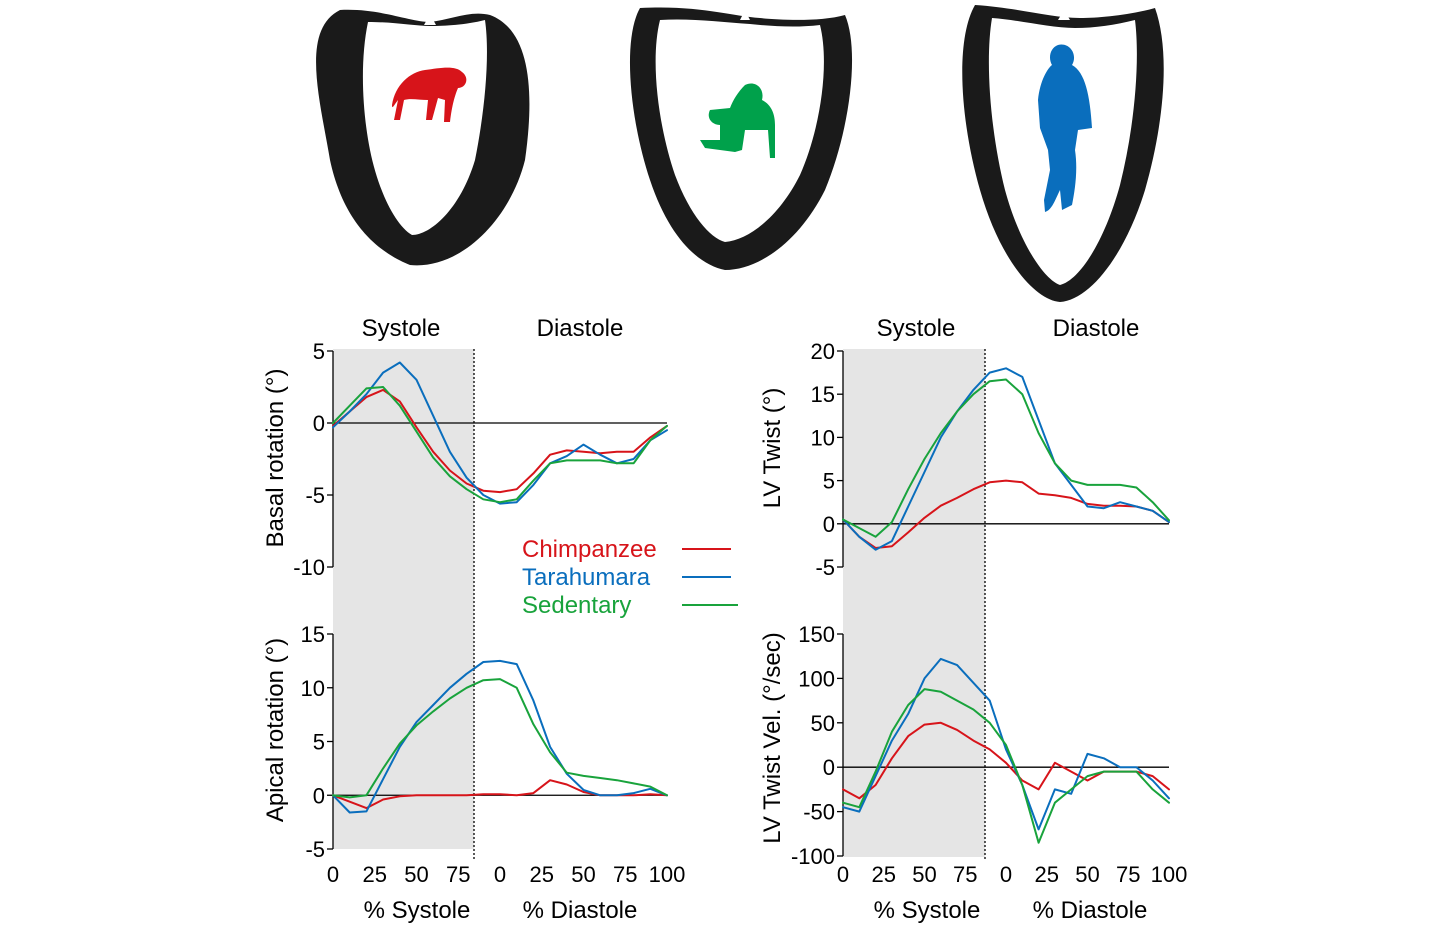 This screenshot has width=1456, height=925. What do you see at coordinates (916, 328) in the screenshot?
I see `systole-header-right: Systole` at bounding box center [916, 328].